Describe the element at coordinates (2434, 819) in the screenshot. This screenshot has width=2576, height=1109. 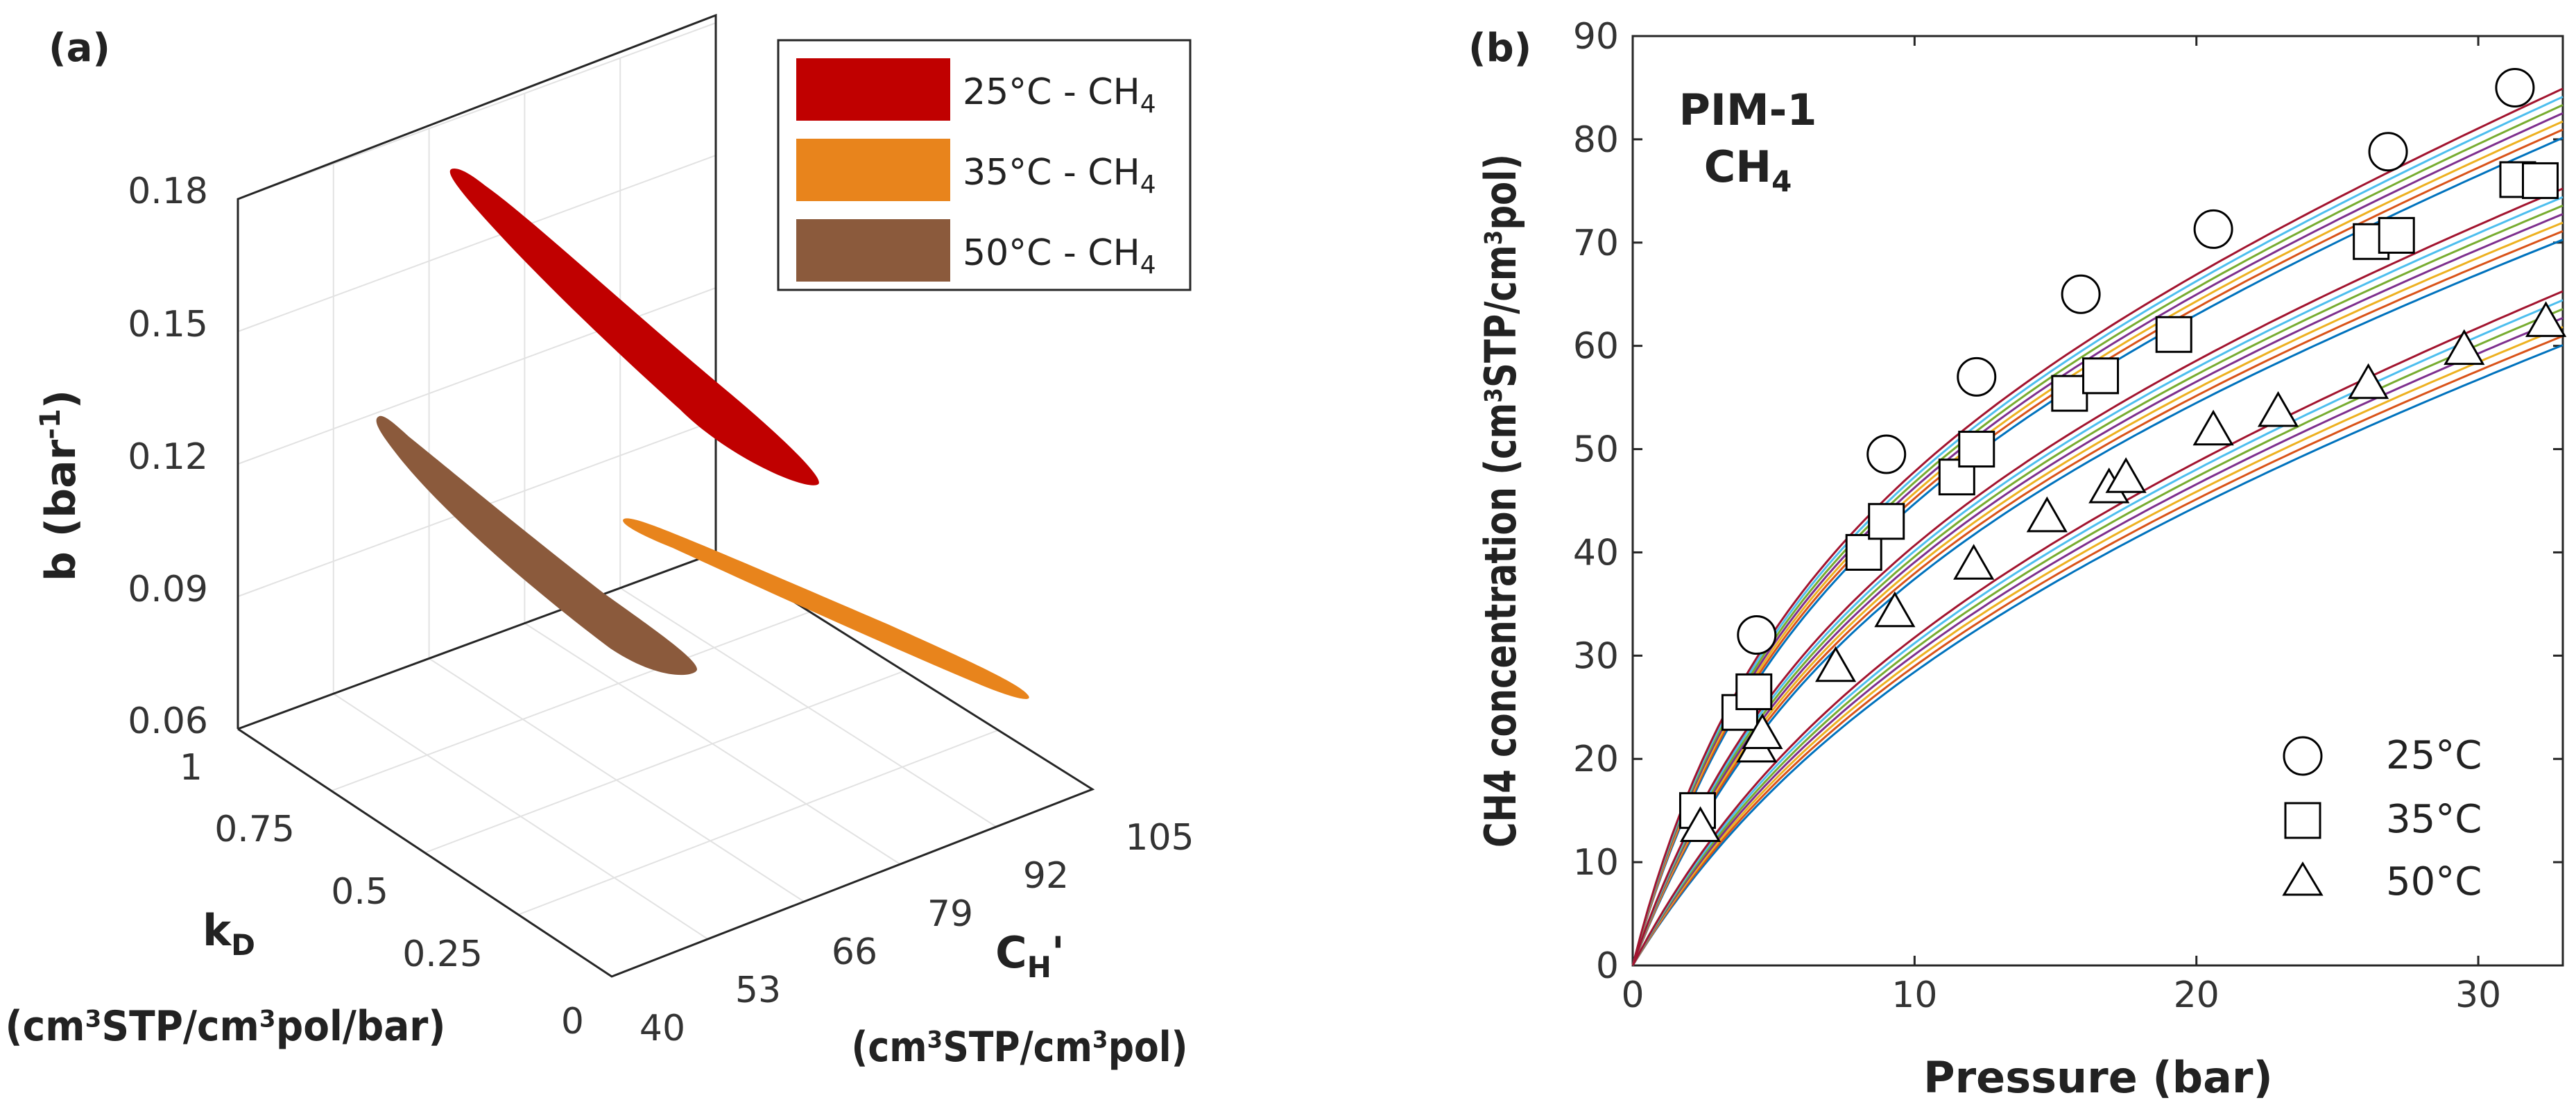
I see `legend-entry: 35°C` at that location.